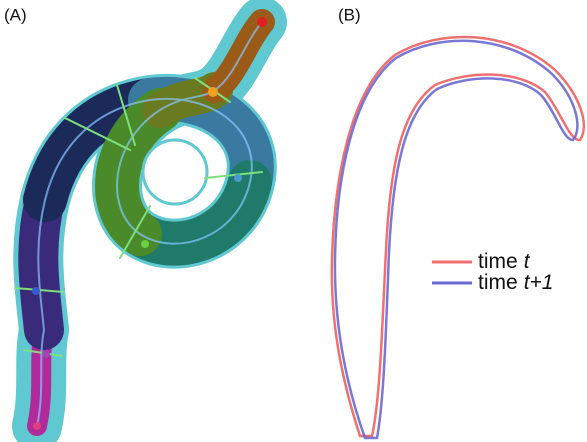  What do you see at coordinates (349, 14) in the screenshot?
I see `panel-label: (B)` at bounding box center [349, 14].